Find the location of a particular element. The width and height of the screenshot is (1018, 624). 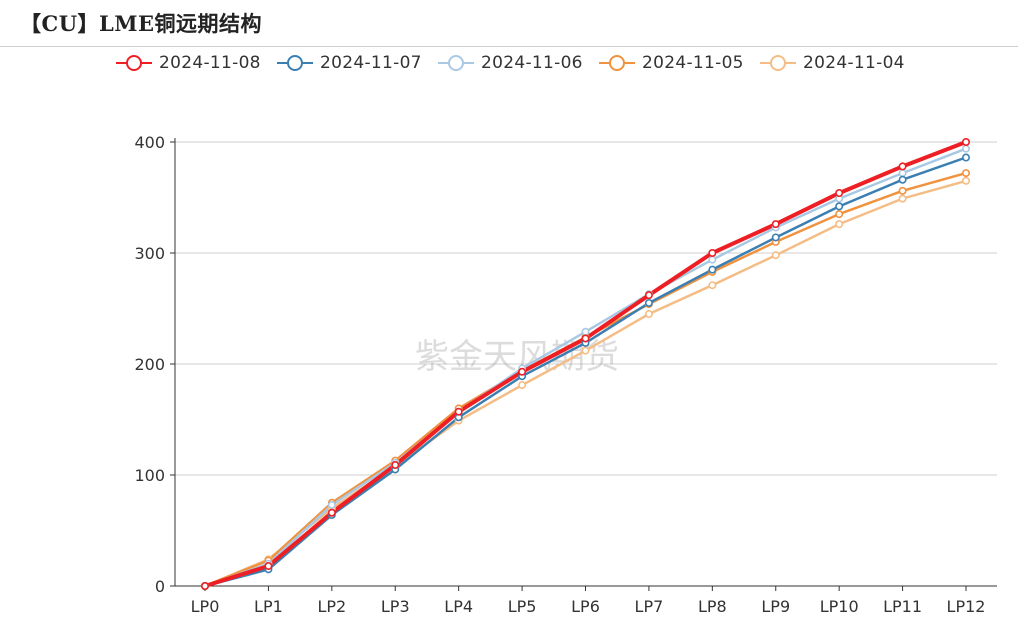

title-divider is located at coordinates (509, 46).